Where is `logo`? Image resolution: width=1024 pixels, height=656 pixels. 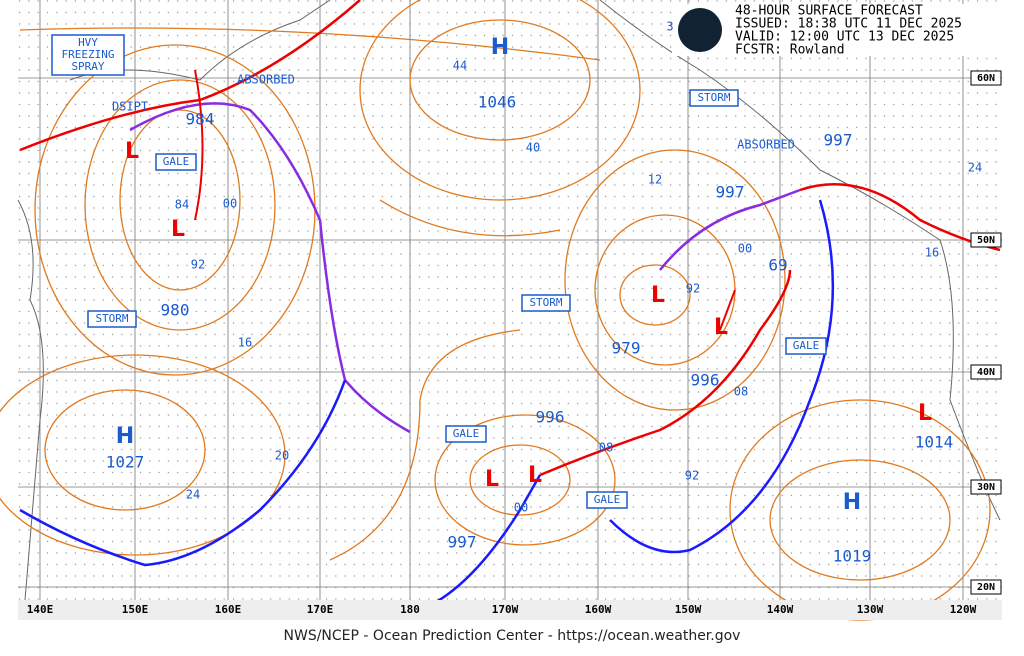
logo is located at coordinates (700, 30).